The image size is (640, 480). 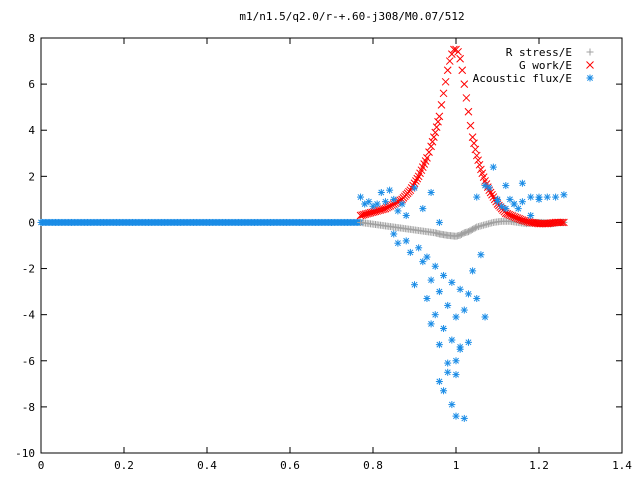 I want to click on y-tick-label: 6, so click(x=31, y=84).